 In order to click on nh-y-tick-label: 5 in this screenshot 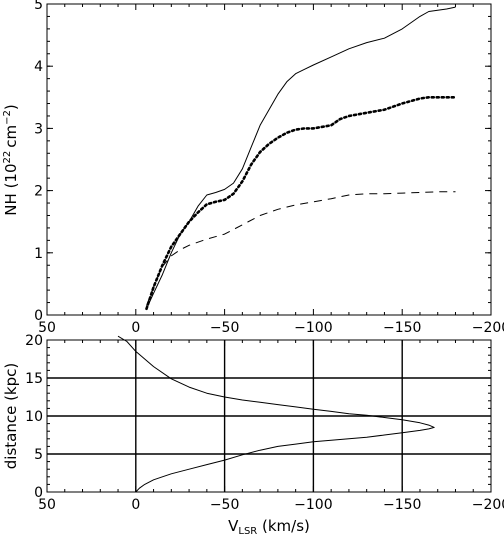, I will do `click(38, 6)`.